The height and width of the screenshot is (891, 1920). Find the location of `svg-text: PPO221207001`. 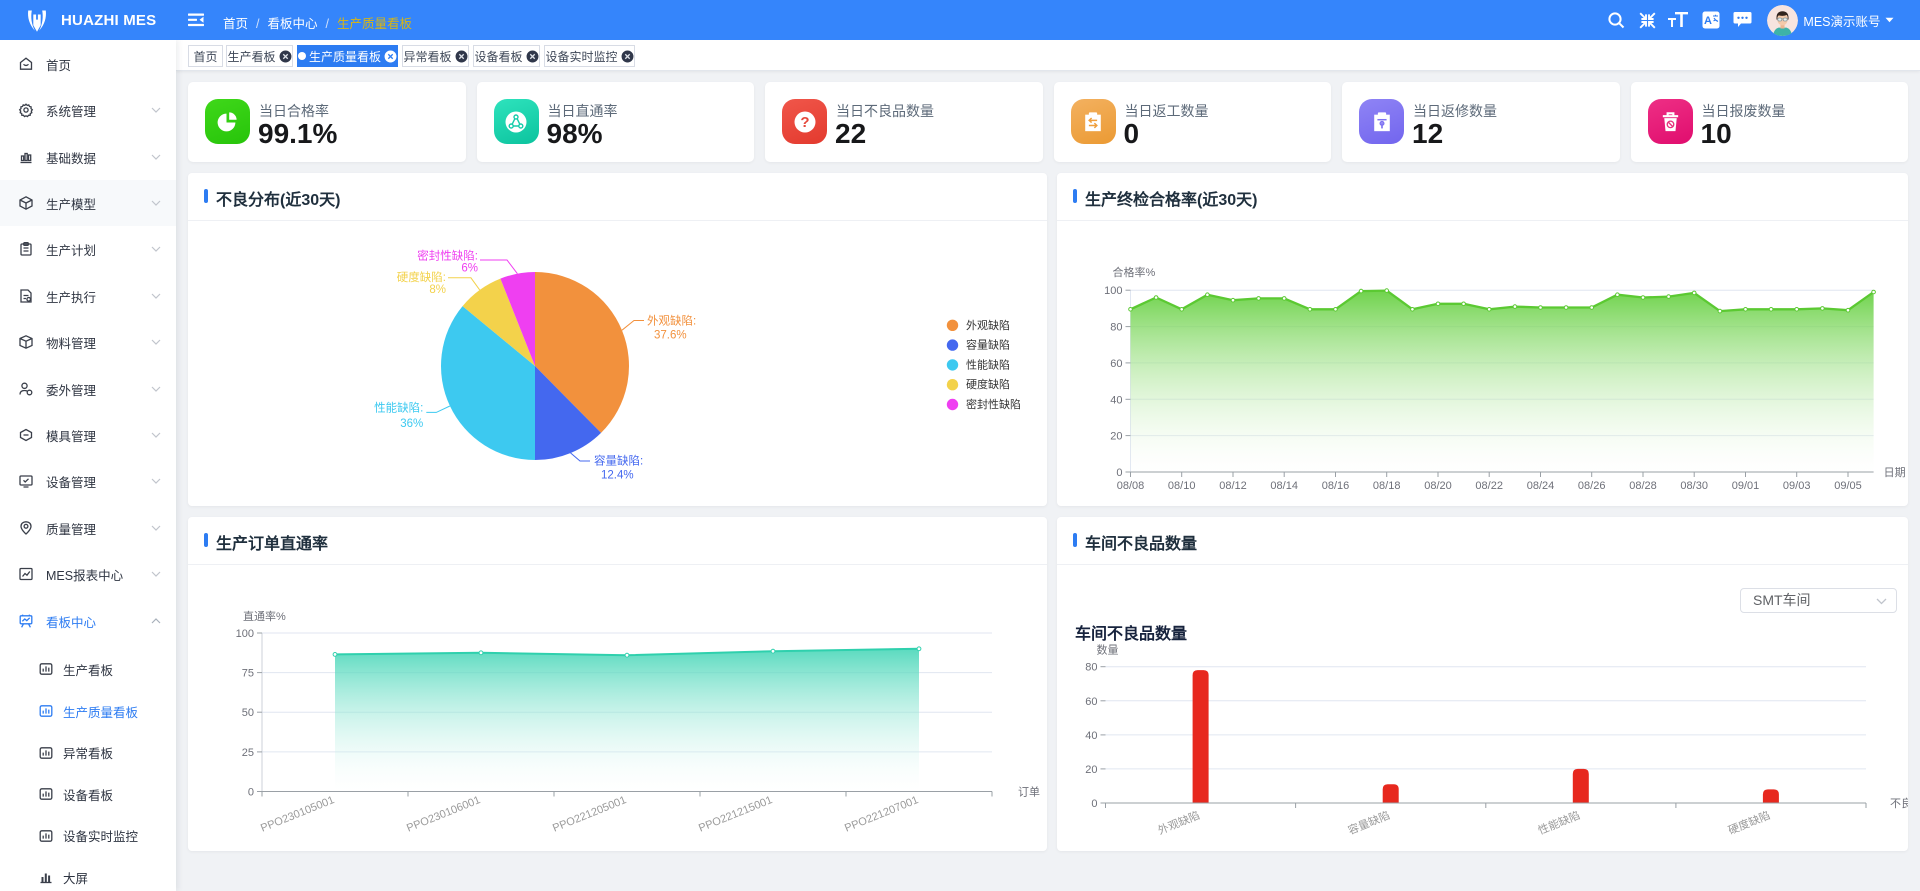

svg-text: PPO221207001 is located at coordinates (881, 814).